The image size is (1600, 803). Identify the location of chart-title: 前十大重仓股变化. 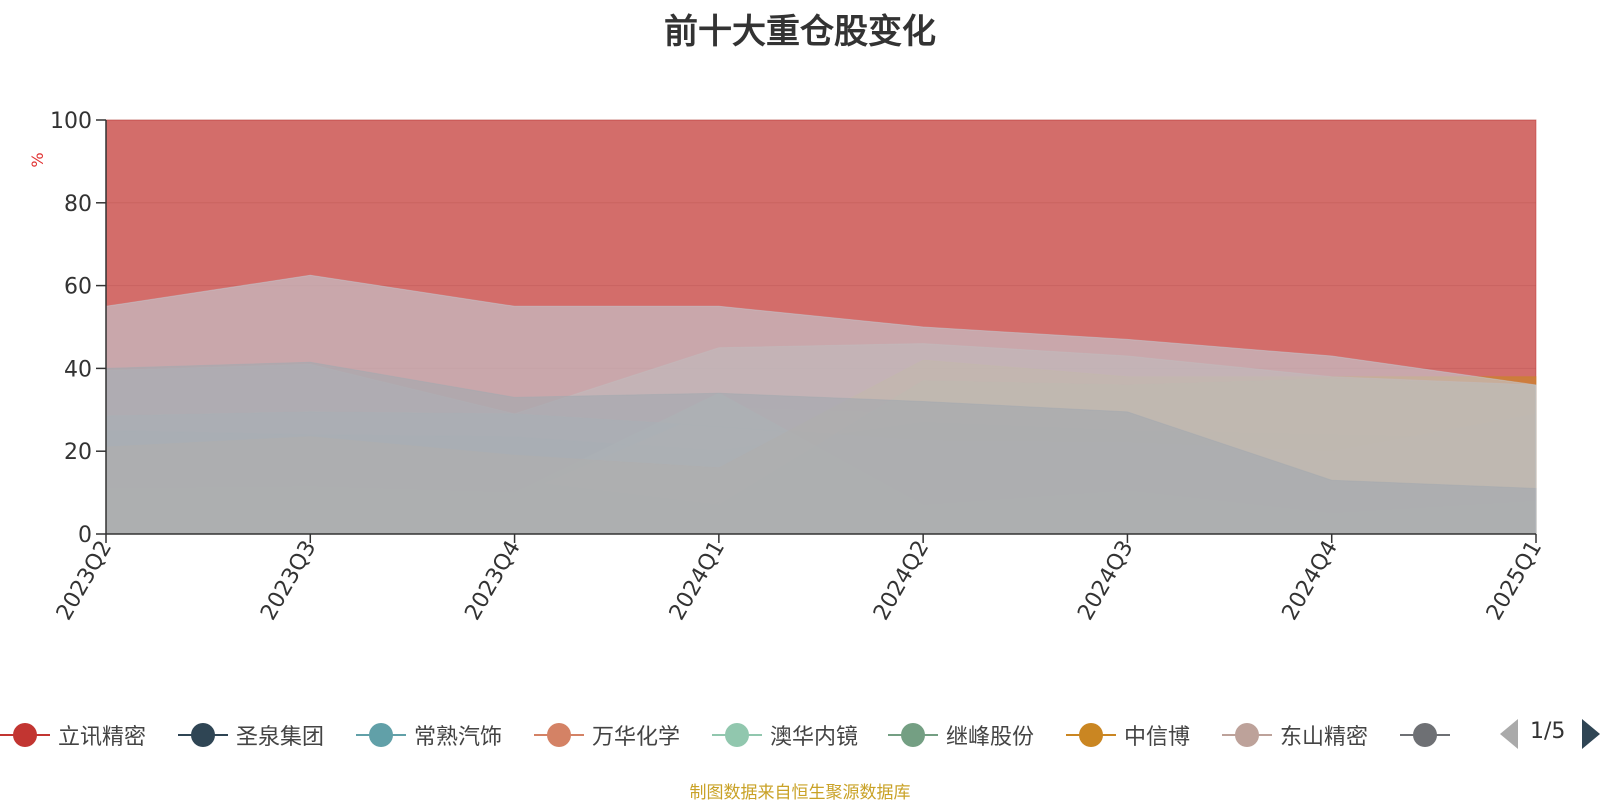
(800, 32).